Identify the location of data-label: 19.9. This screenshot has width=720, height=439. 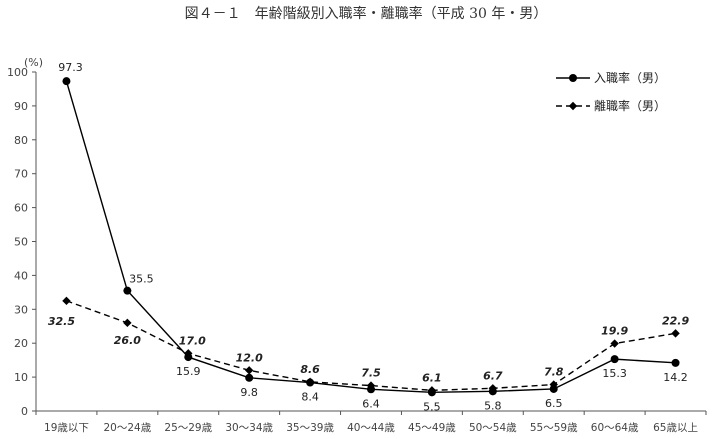
(614, 331).